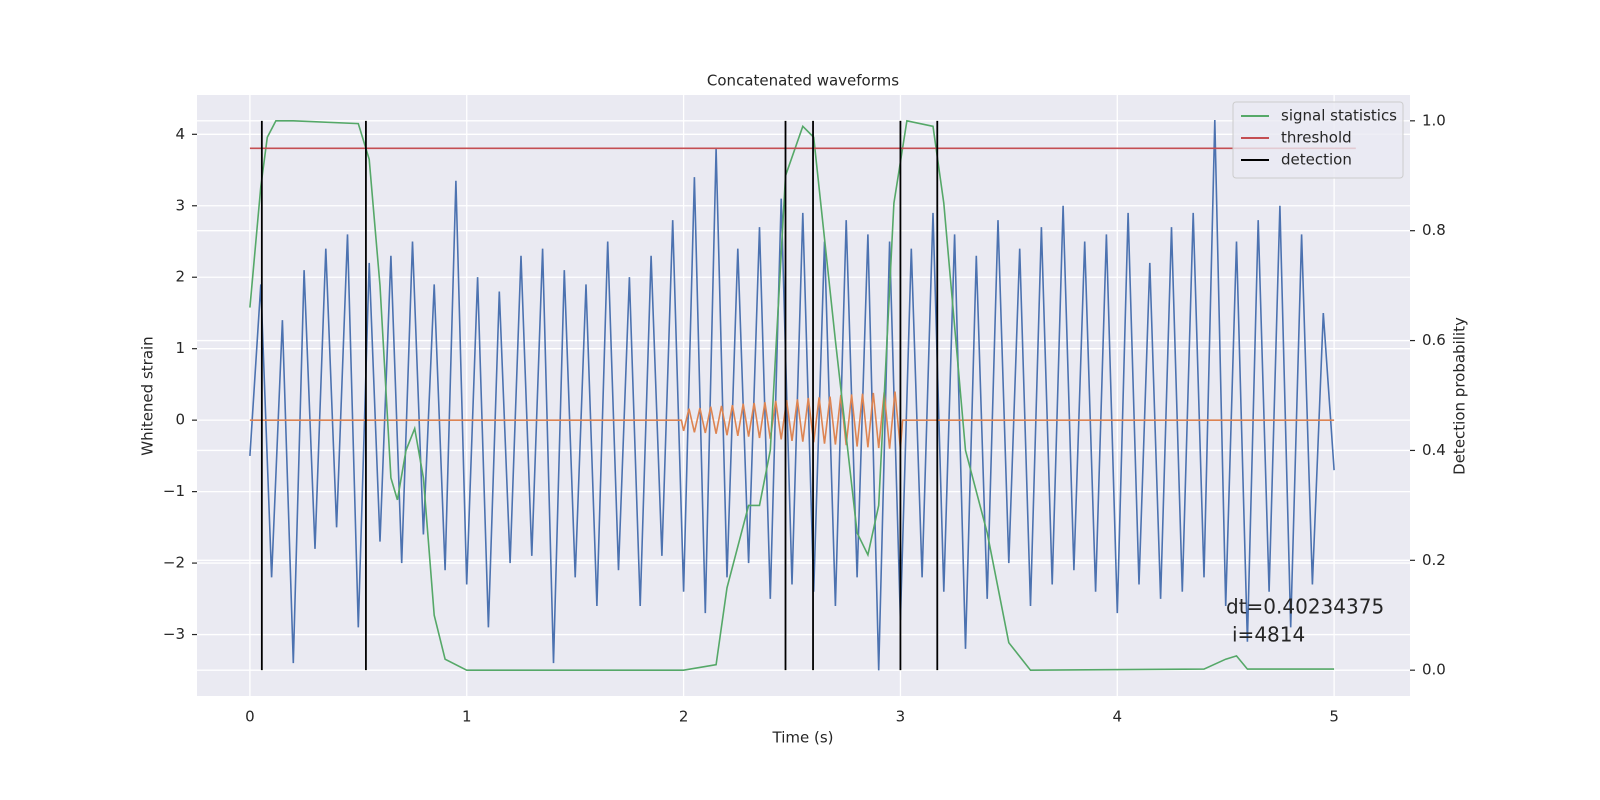 The image size is (1600, 800). I want to click on x-tick-label: 4, so click(1117, 717).